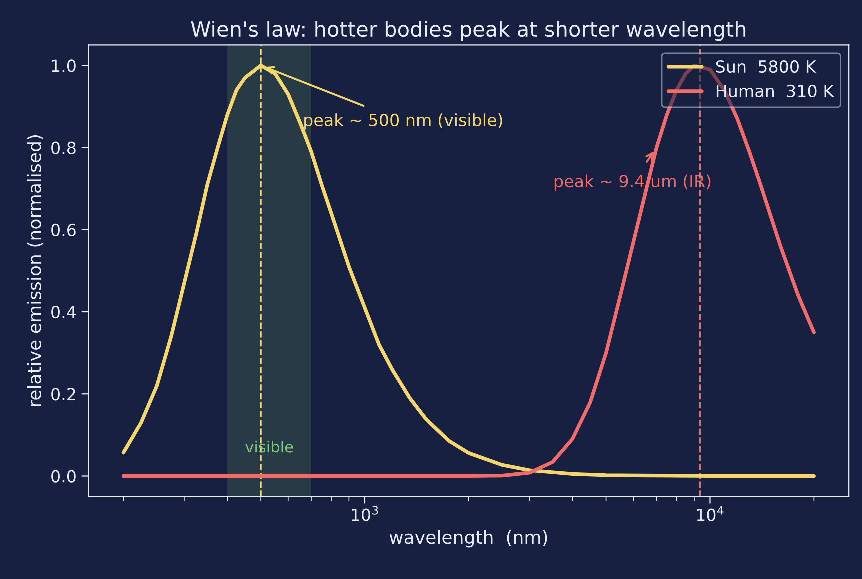  I want to click on legend-label: Sun 5800 K, so click(766, 67).